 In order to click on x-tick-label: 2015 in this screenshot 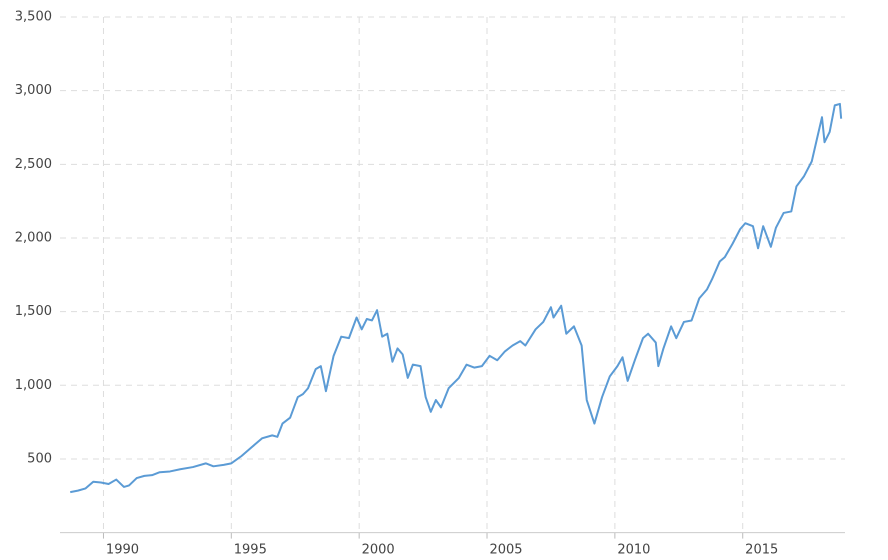, I will do `click(761, 550)`.